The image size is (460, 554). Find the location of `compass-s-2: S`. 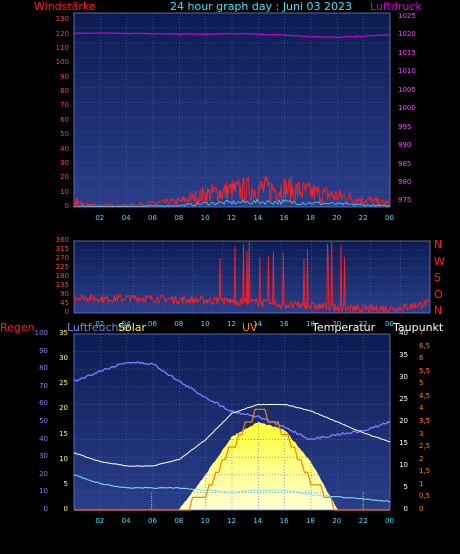

compass-s-2: S is located at coordinates (437, 277).